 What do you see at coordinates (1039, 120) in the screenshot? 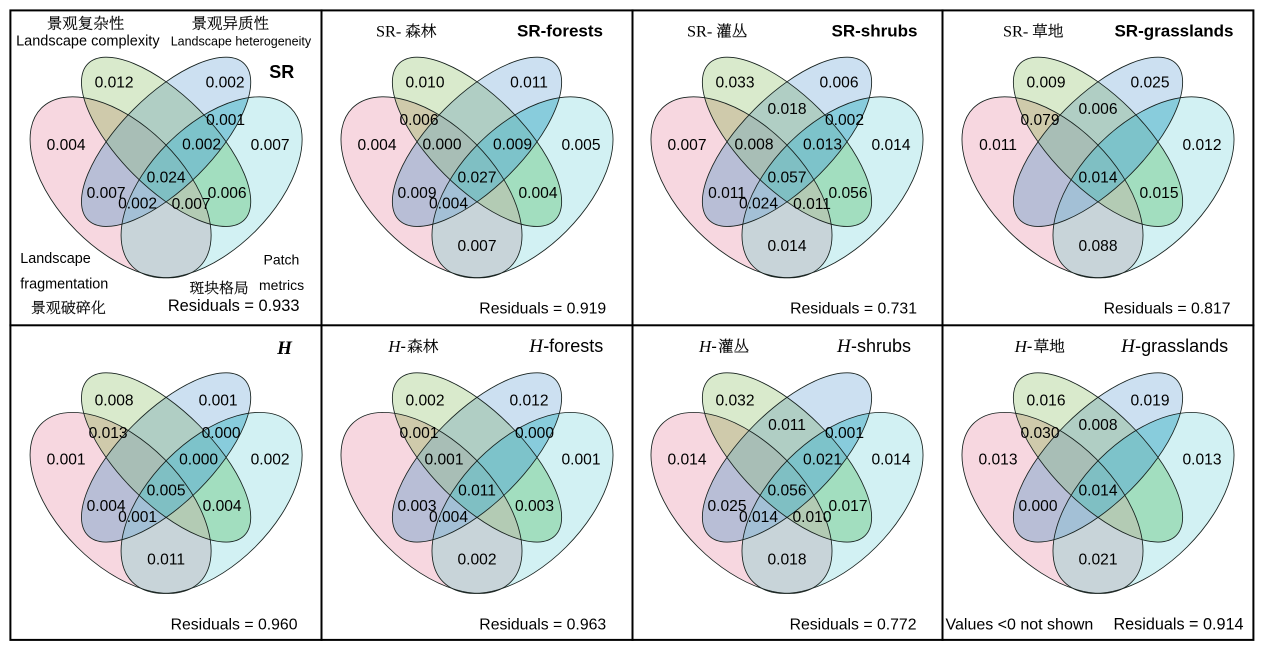
I see `svg-text: 0.079` at bounding box center [1039, 120].